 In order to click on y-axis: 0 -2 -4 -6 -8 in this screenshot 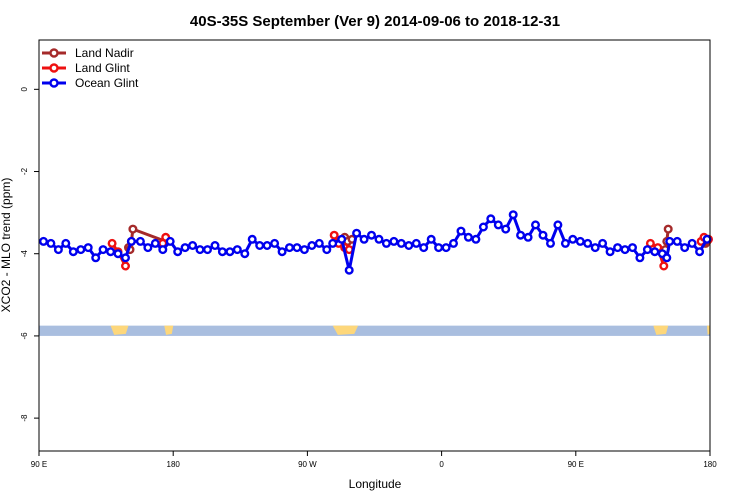, I will do `click(29, 254)`.